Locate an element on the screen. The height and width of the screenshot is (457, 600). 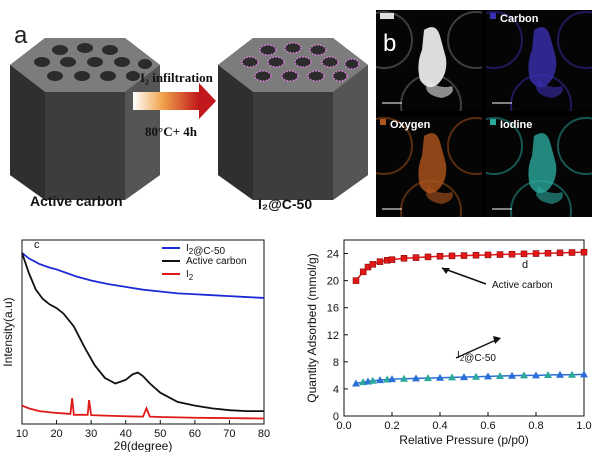
eds-map-label: Oxygen is located at coordinates (410, 125).